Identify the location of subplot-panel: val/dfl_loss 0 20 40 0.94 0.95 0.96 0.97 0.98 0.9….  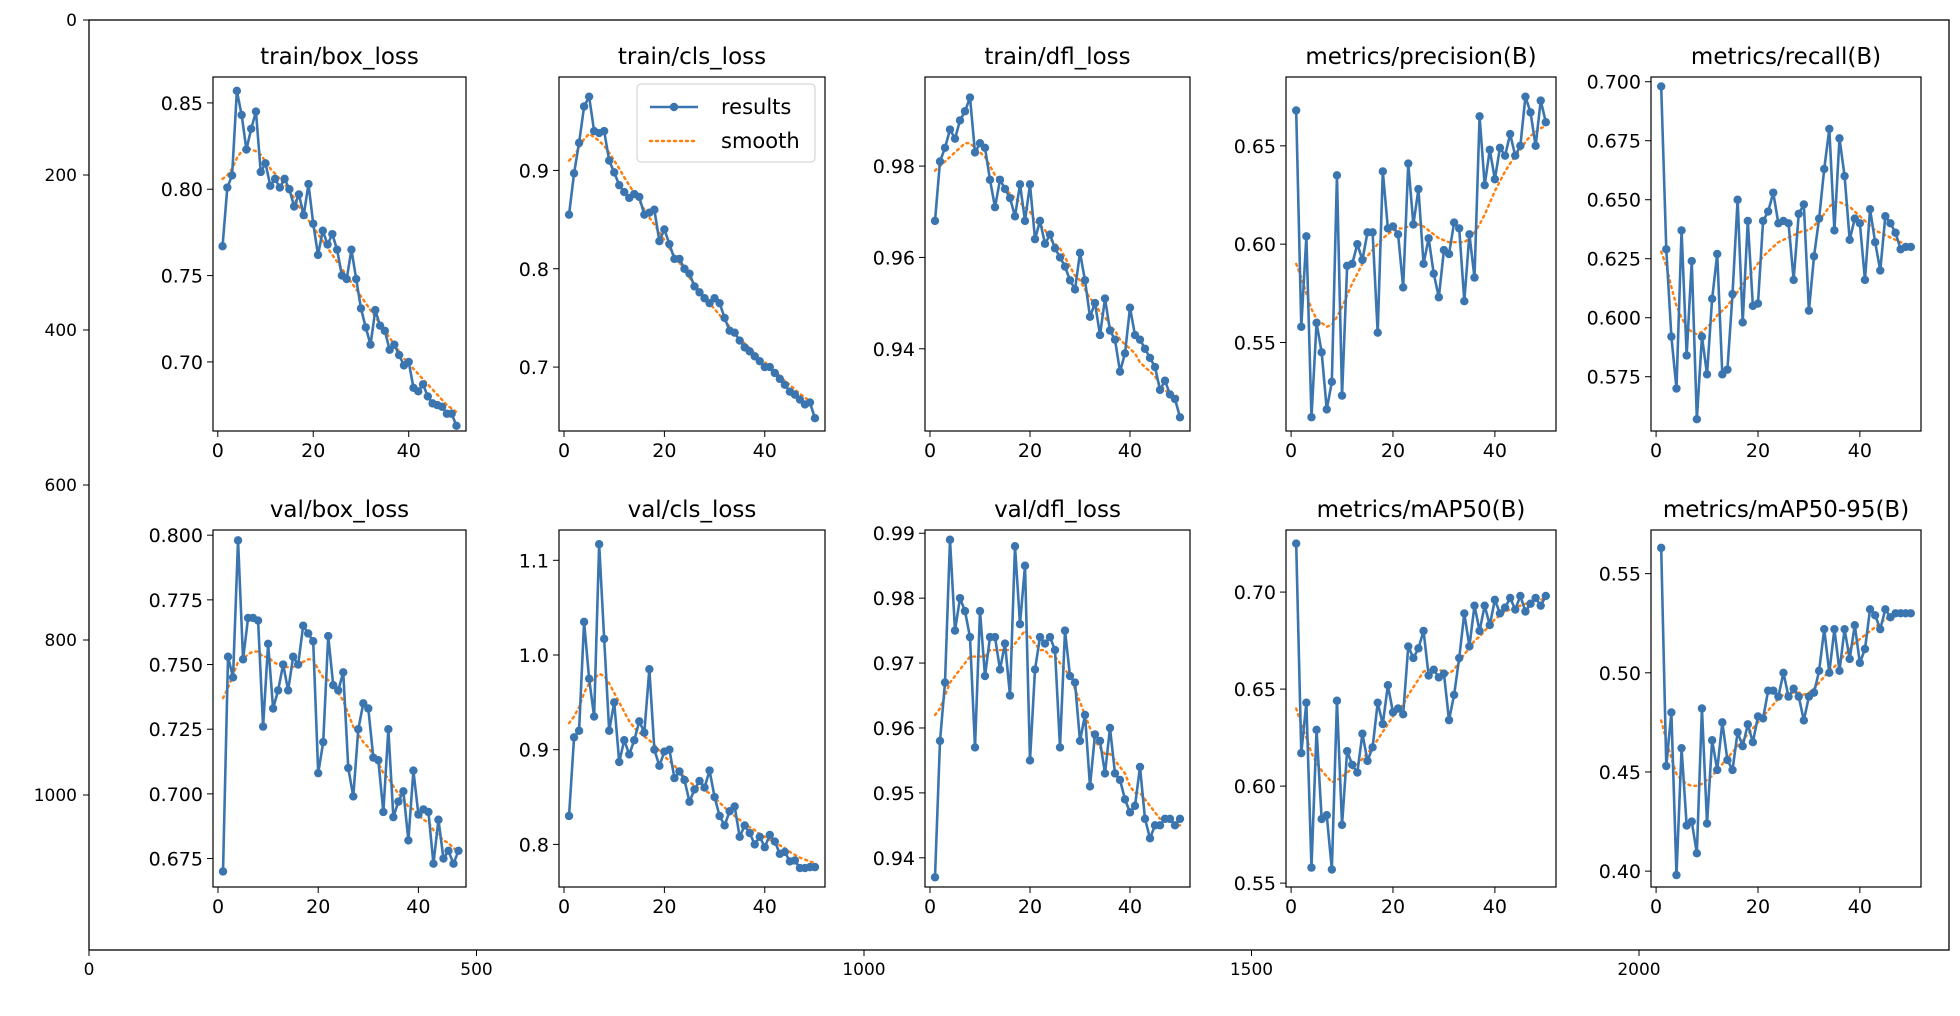
(1032, 707).